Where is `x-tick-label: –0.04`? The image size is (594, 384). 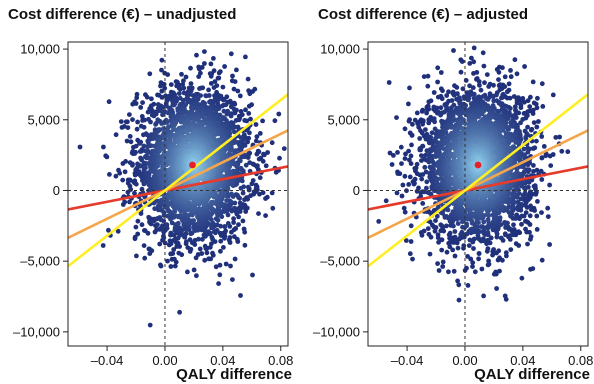
x-tick-label: –0.04 is located at coordinates (107, 360).